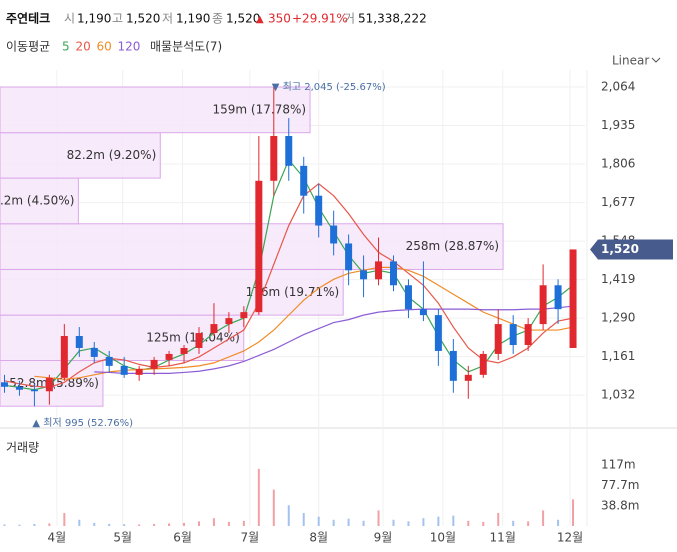  I want to click on y-tick-label: 1,161, so click(618, 356).